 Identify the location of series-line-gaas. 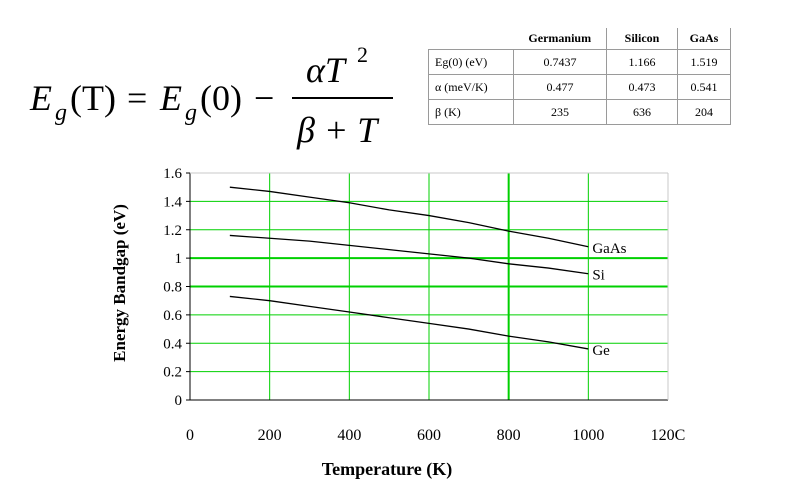
(409, 217).